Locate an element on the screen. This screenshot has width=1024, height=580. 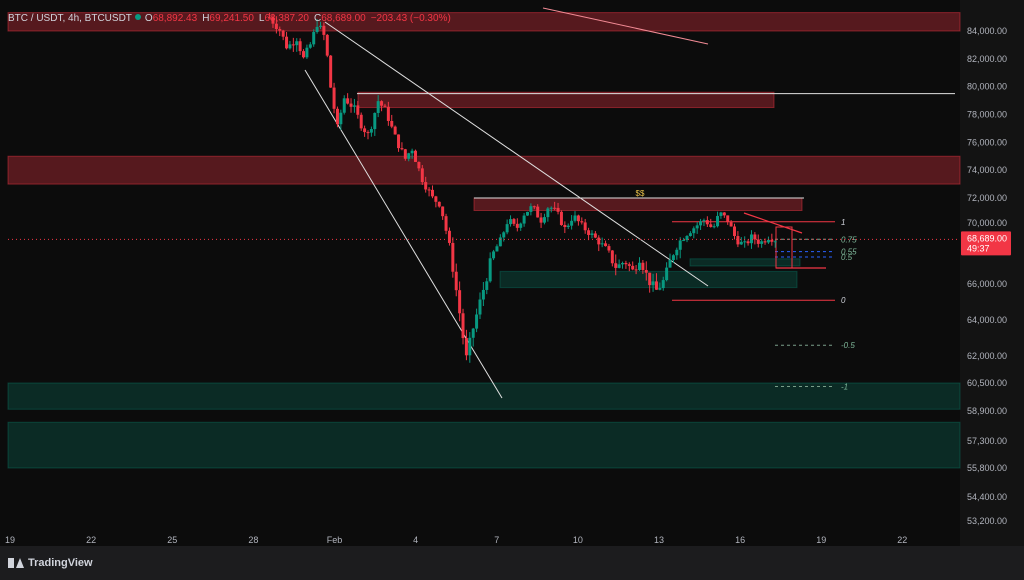
last-price-badge is located at coordinates (986, 243).